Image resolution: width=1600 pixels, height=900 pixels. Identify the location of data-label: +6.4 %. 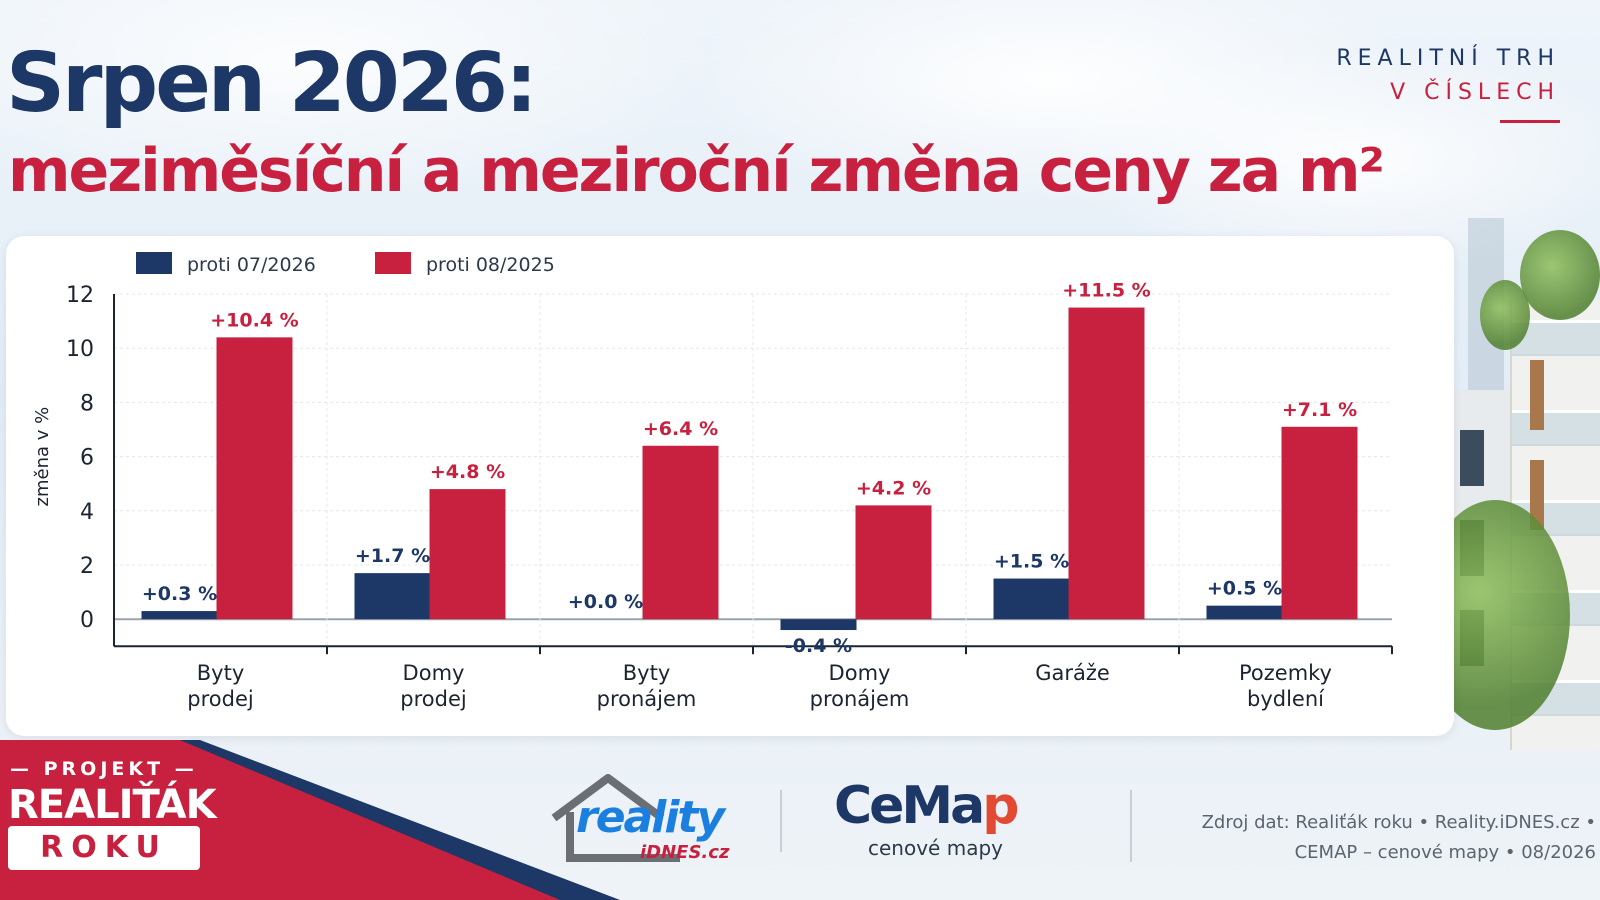
(680, 429).